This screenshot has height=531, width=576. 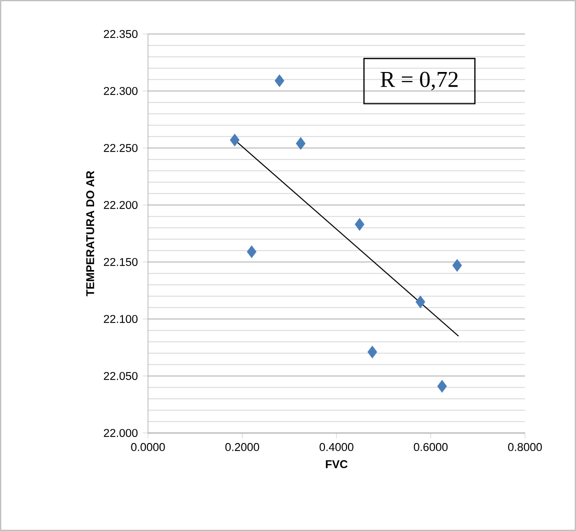 What do you see at coordinates (121, 148) in the screenshot?
I see `y-tick-label: 22.250` at bounding box center [121, 148].